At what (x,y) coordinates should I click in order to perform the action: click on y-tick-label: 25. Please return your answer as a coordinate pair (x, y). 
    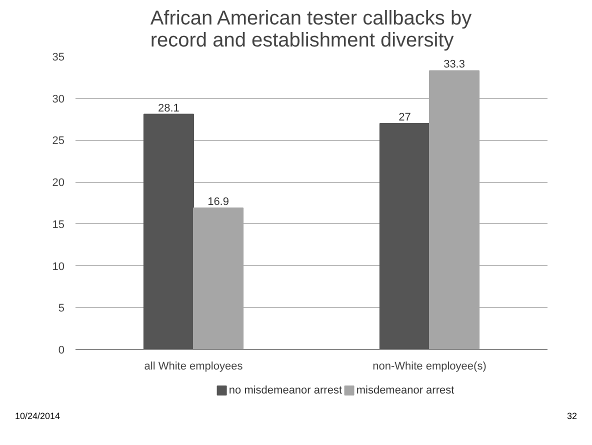
    Looking at the image, I should click on (58, 141).